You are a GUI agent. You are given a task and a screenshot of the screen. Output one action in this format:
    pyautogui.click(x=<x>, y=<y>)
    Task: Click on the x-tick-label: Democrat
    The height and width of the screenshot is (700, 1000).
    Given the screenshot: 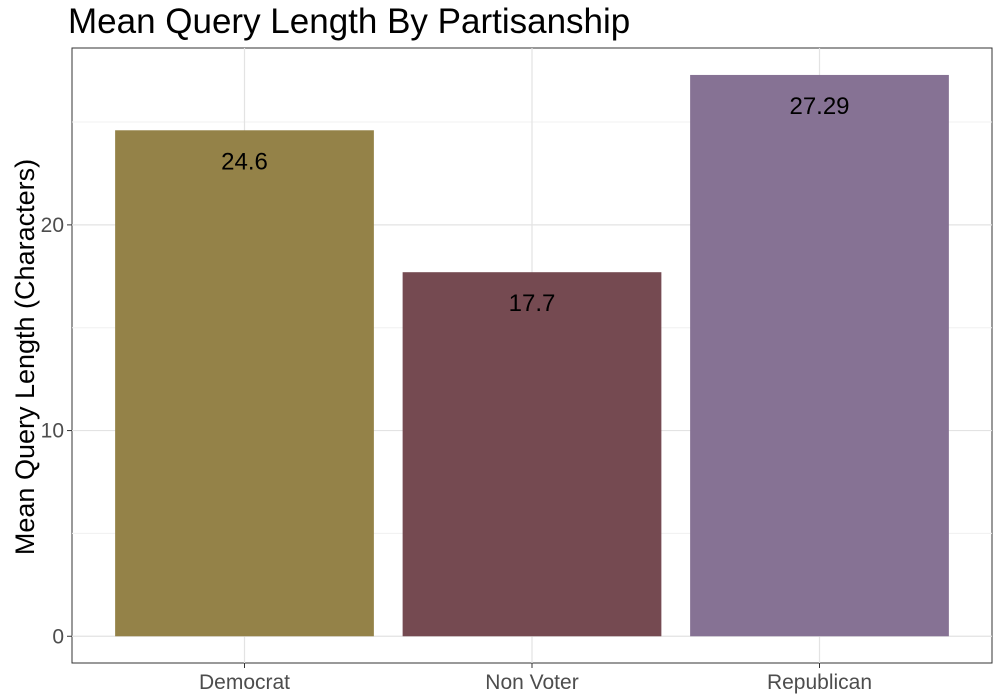 What is the action you would take?
    pyautogui.click(x=244, y=682)
    